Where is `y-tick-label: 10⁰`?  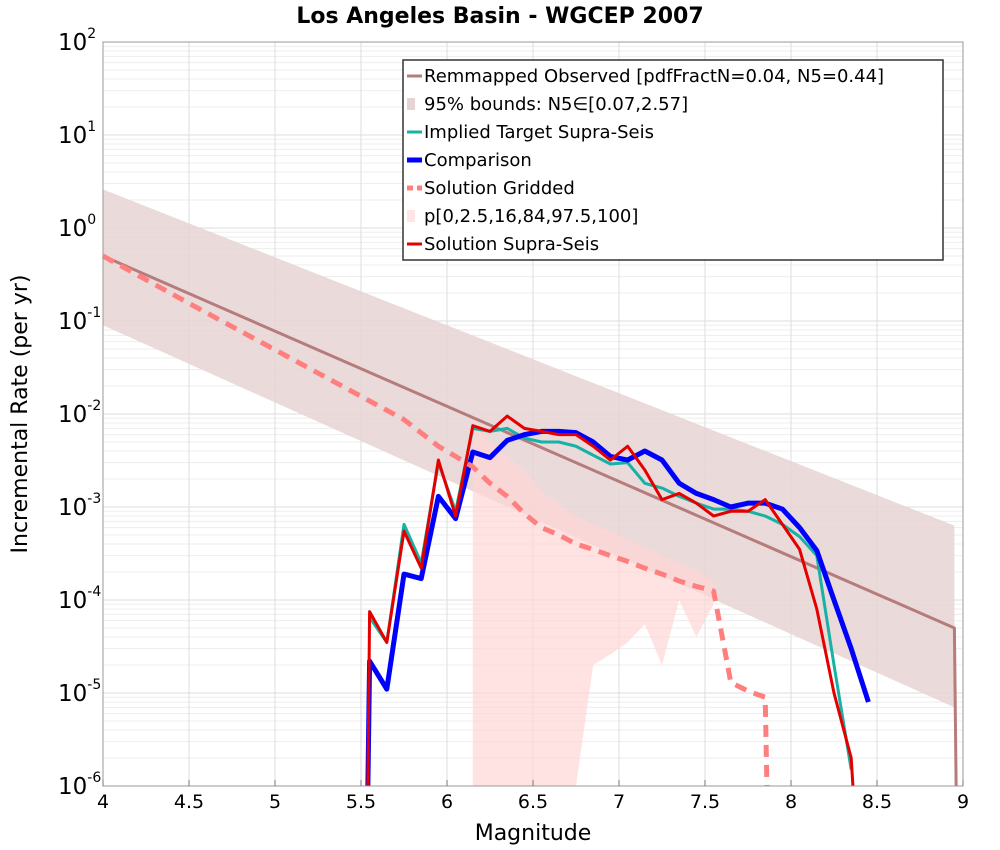 y-tick-label: 10⁰ is located at coordinates (77, 227).